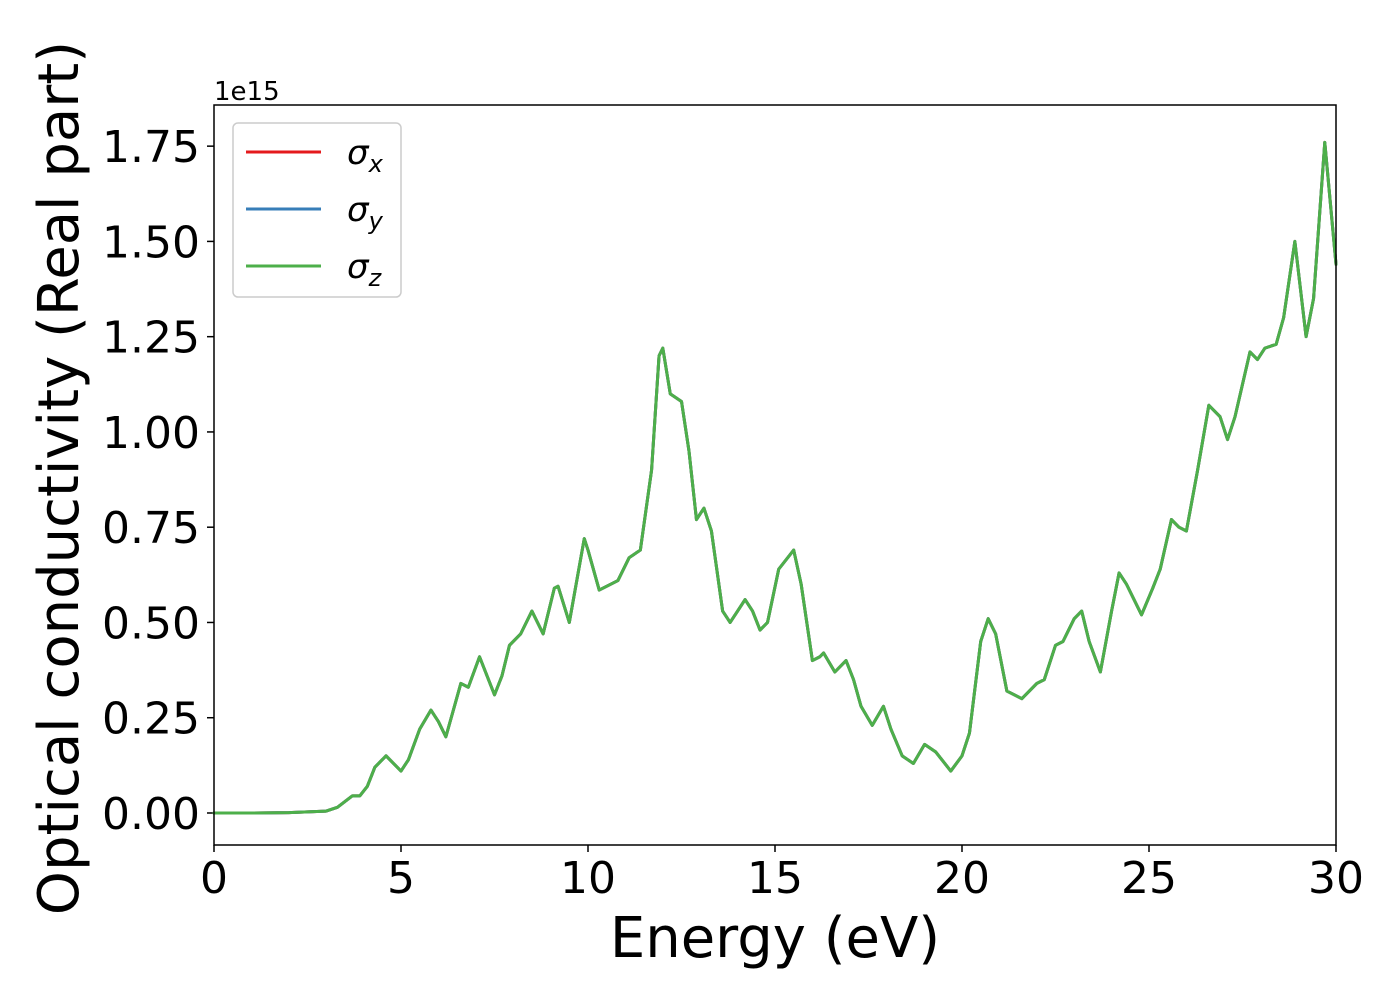 This screenshot has width=1400, height=1000. What do you see at coordinates (376, 164) in the screenshot?
I see `legend-subscript: x` at bounding box center [376, 164].